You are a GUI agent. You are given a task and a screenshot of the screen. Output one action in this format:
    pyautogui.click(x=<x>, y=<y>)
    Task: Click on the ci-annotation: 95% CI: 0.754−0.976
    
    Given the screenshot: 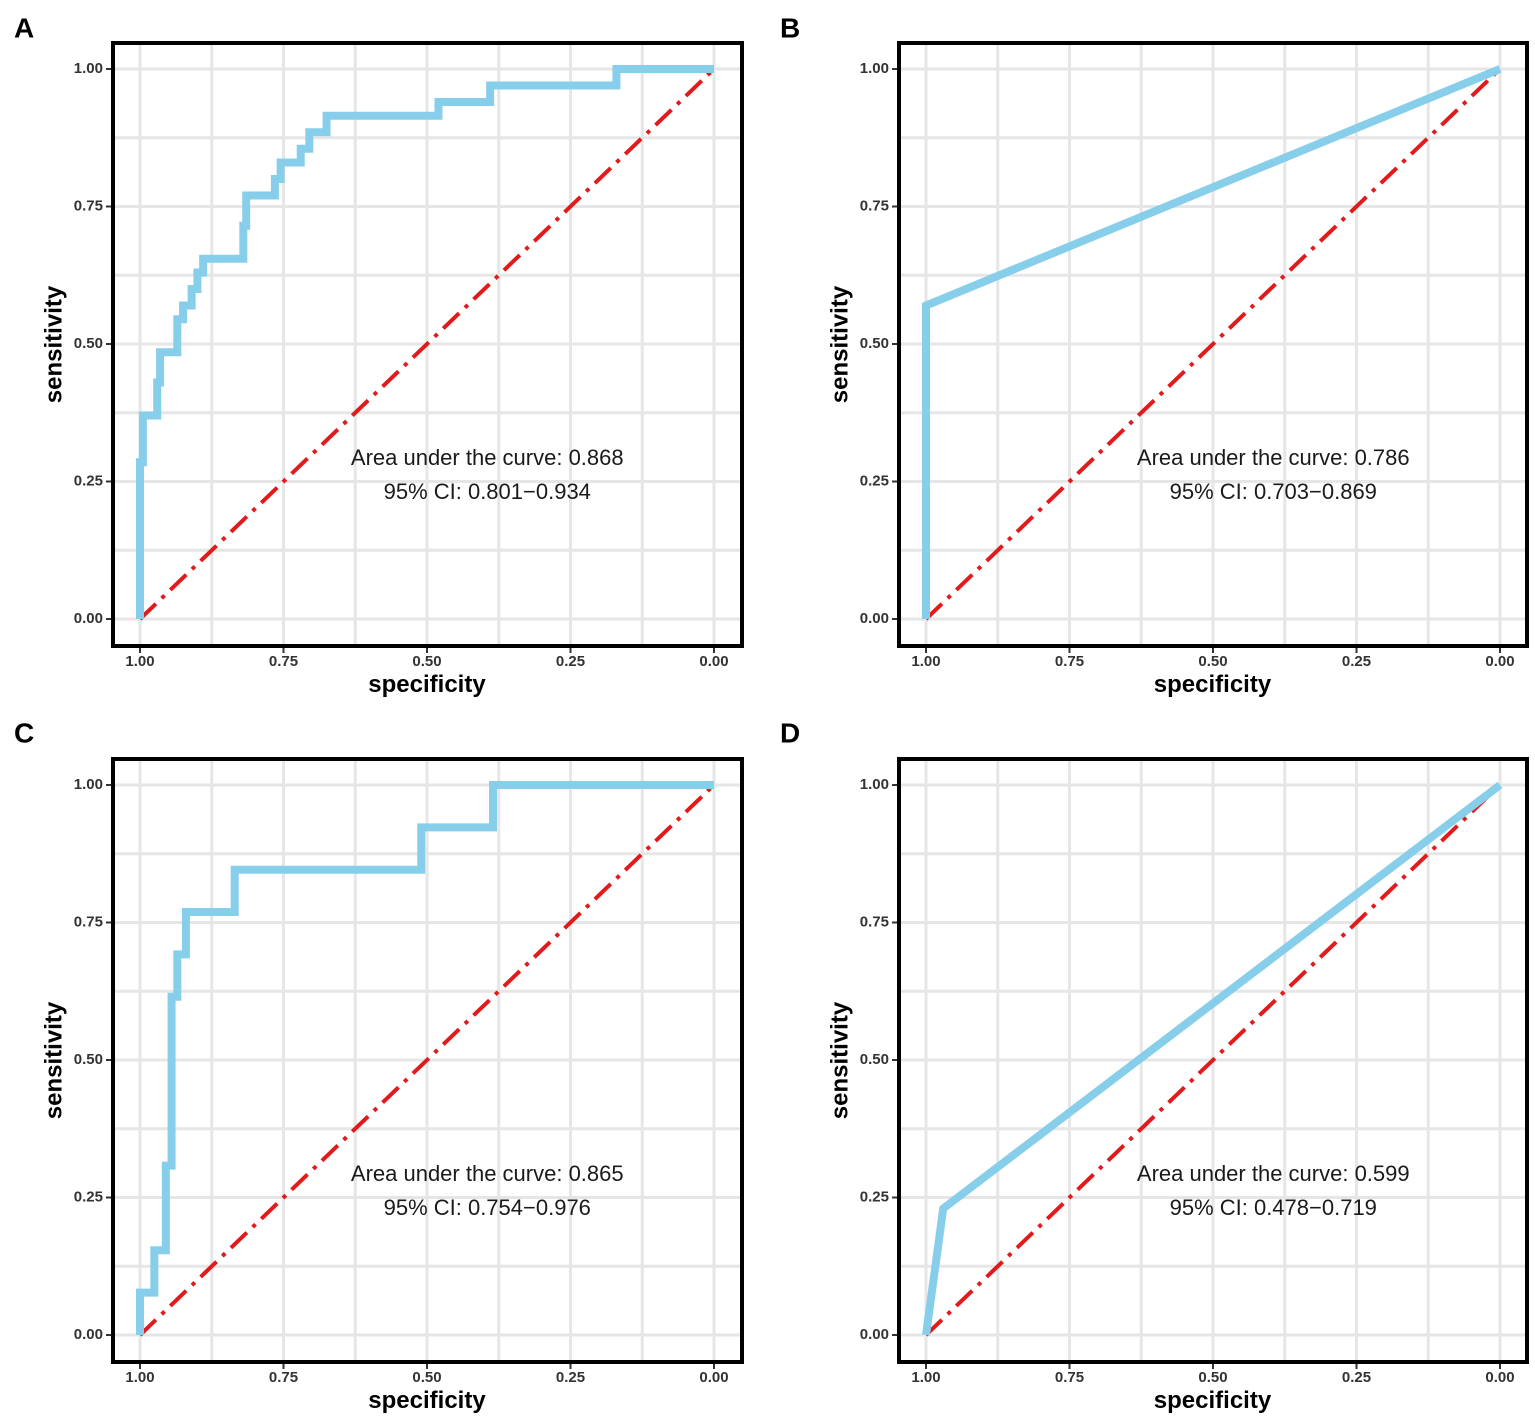 What is the action you would take?
    pyautogui.click(x=487, y=1207)
    